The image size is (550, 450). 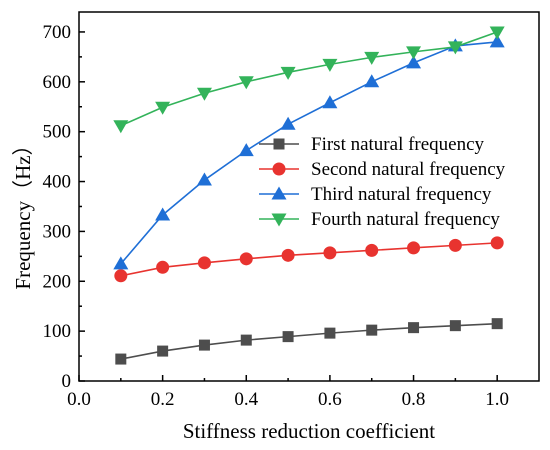 What do you see at coordinates (414, 399) in the screenshot?
I see `x-tick-label: 0.8` at bounding box center [414, 399].